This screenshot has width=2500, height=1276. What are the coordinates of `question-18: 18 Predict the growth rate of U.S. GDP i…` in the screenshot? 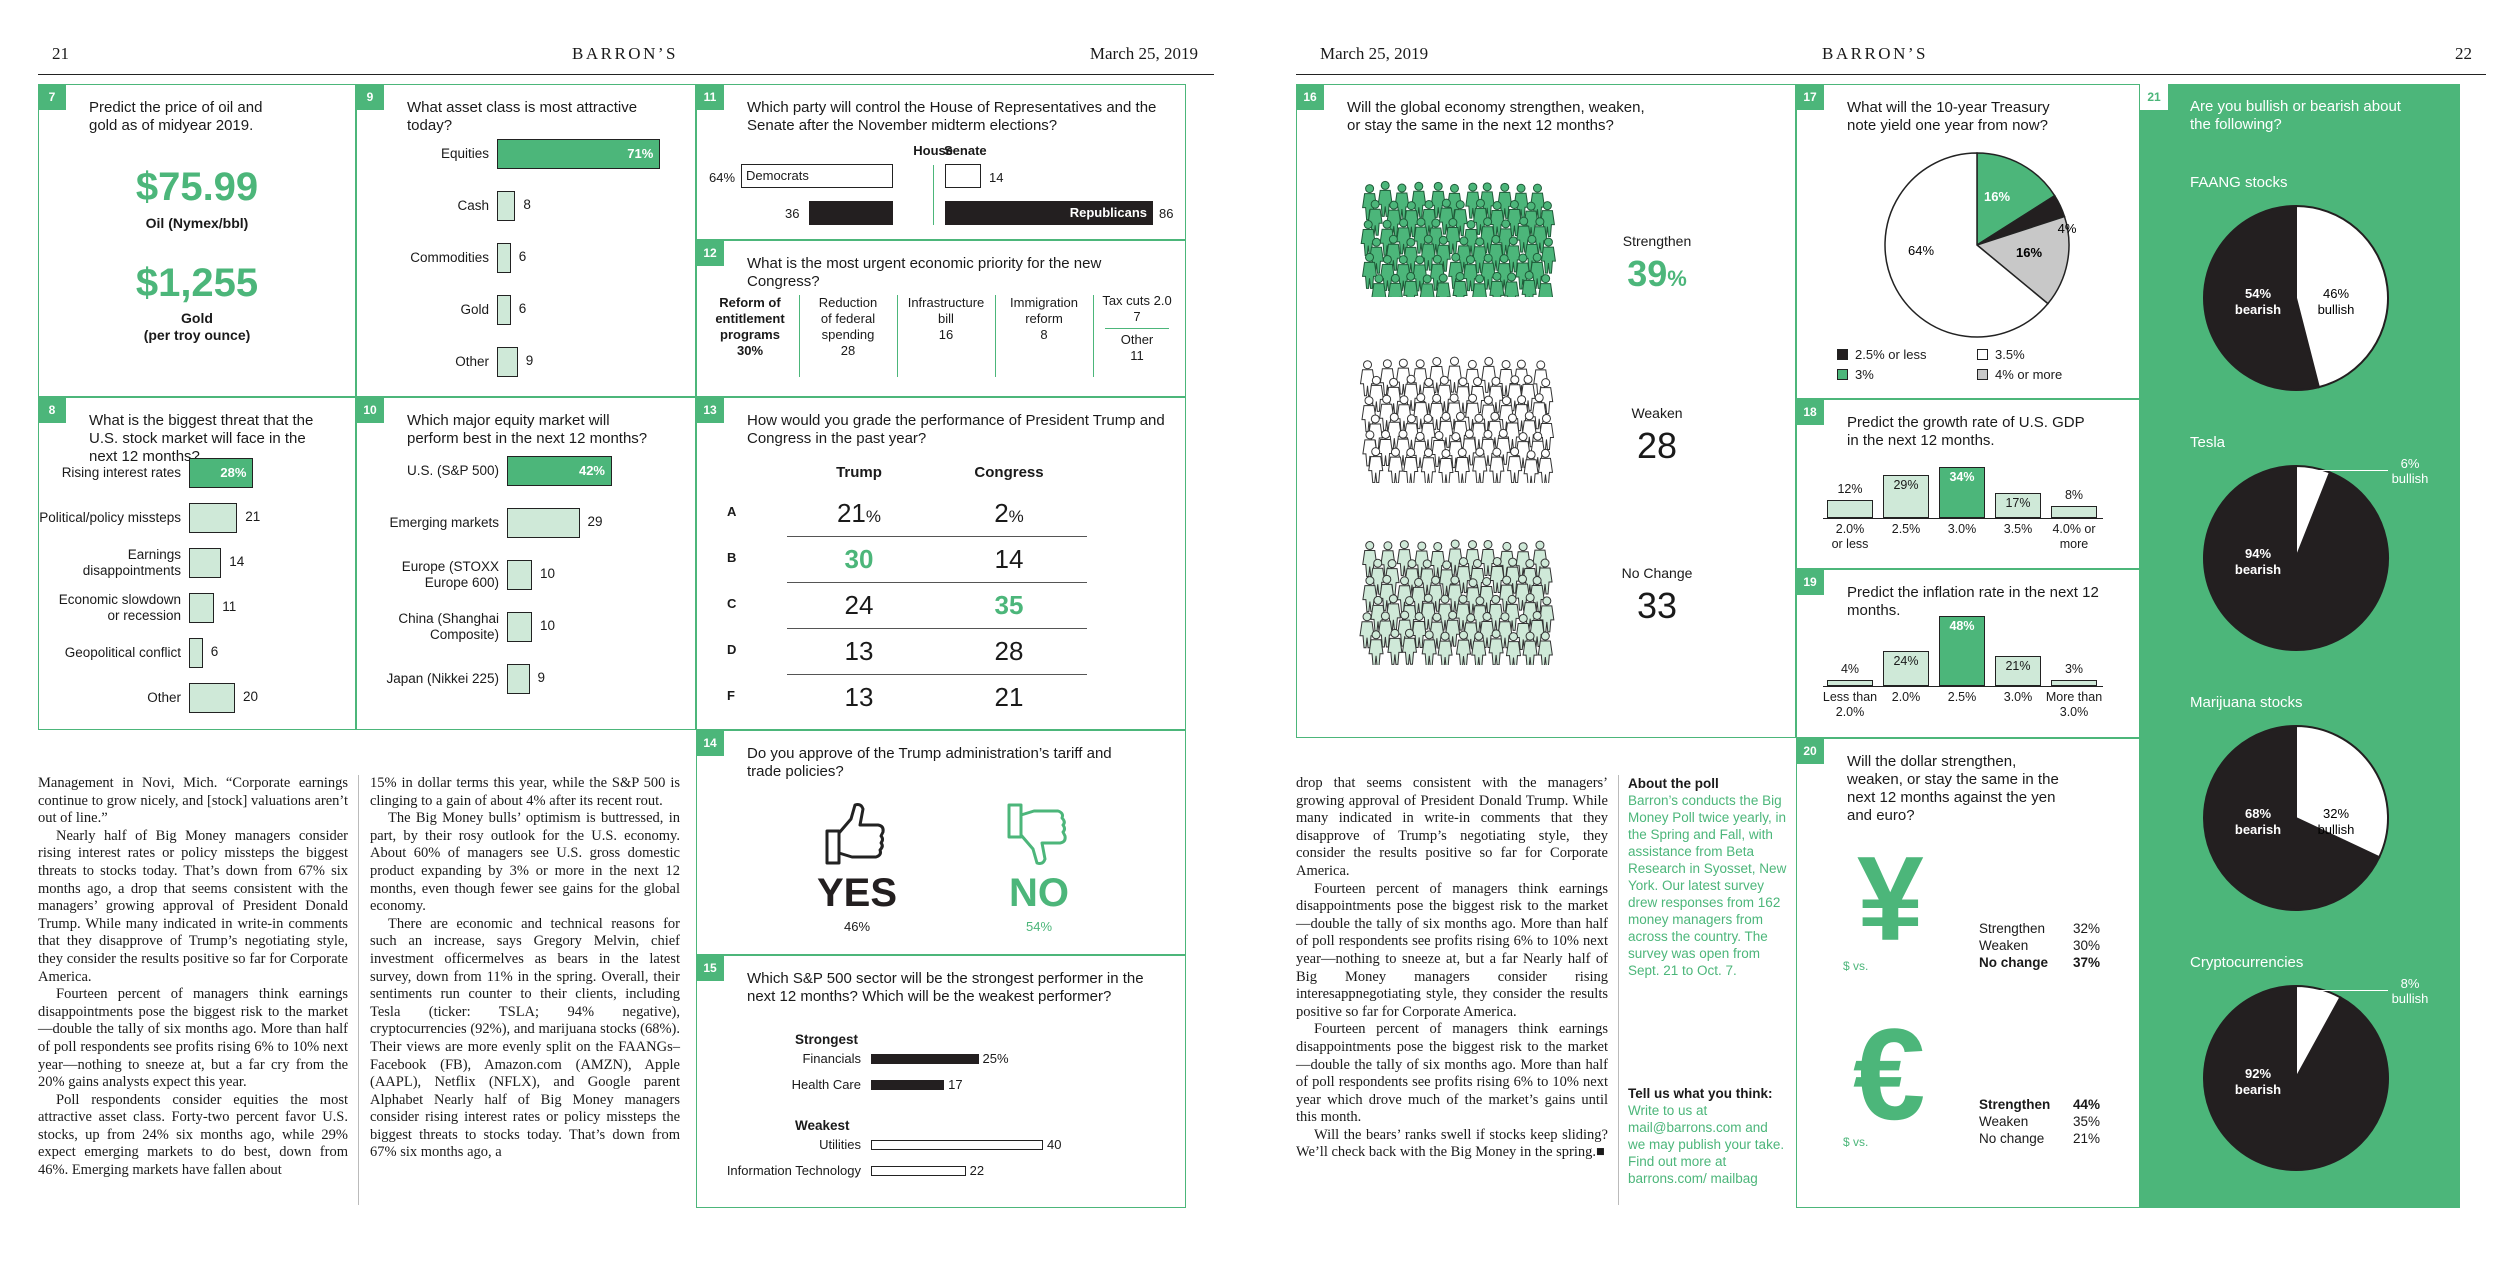 It's located at (1968, 484).